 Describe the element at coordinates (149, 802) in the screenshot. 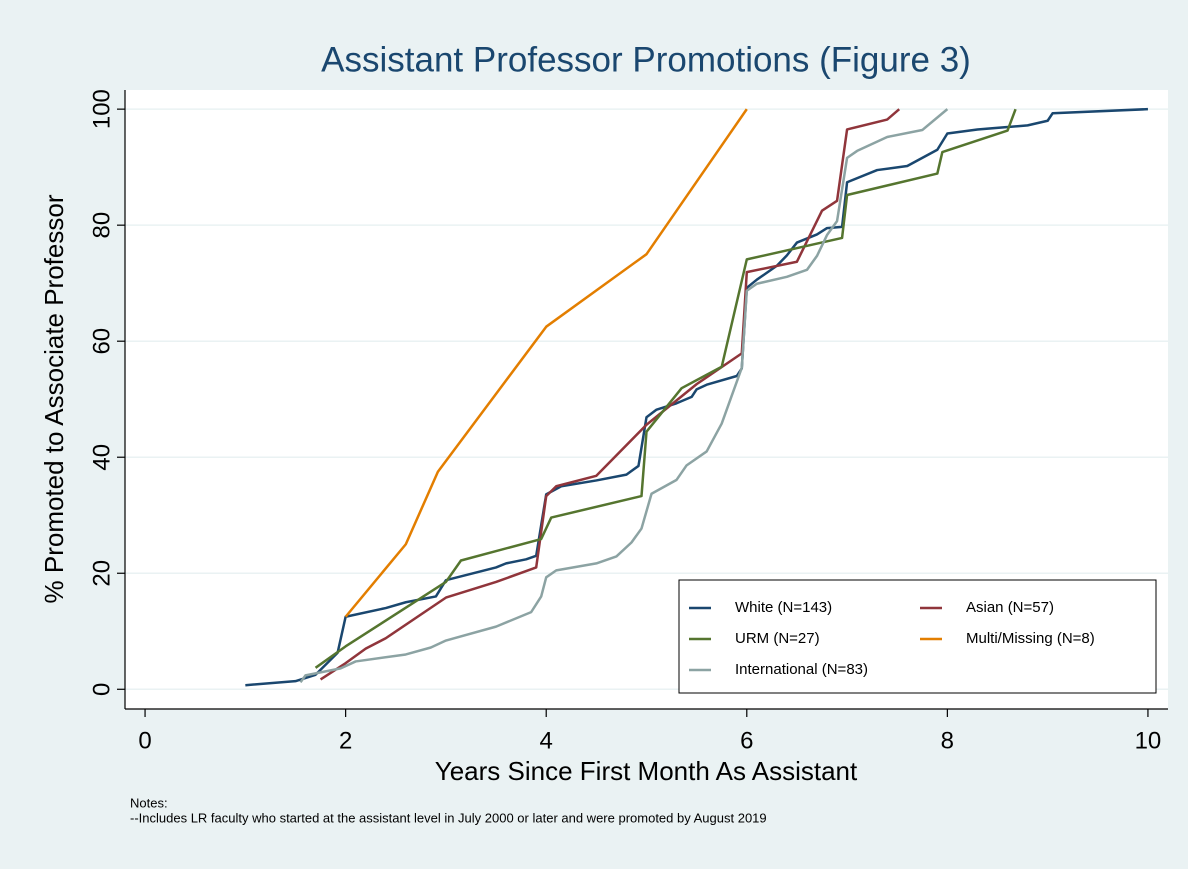

I see `note: Notes:` at that location.